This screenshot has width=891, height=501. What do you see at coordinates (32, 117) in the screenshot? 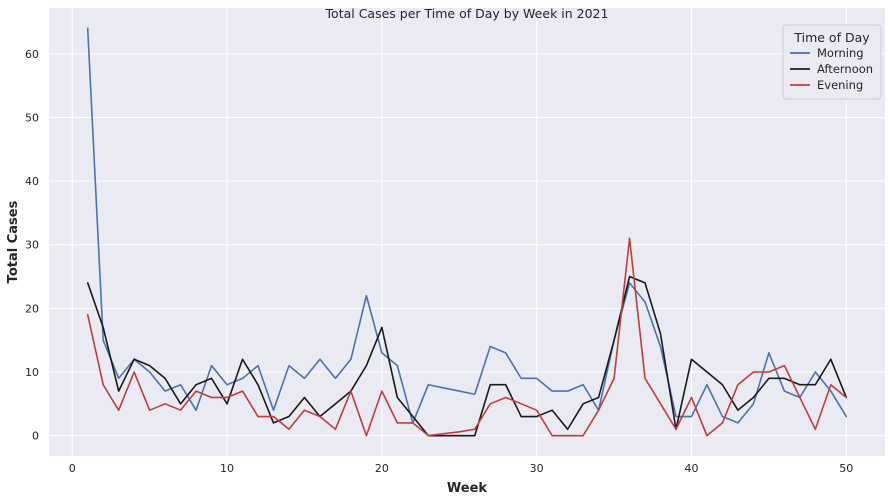
I see `y-tick-label: 50` at bounding box center [32, 117].